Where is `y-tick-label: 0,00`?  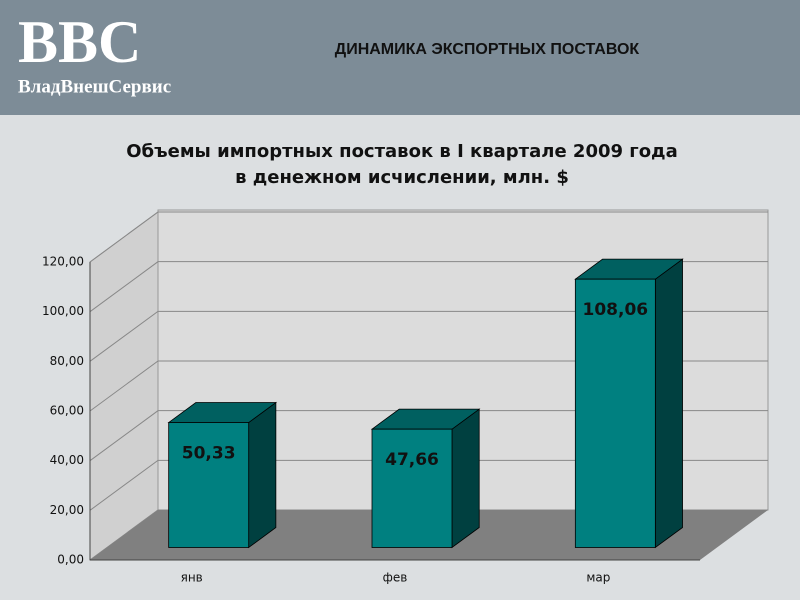 y-tick-label: 0,00 is located at coordinates (70, 560).